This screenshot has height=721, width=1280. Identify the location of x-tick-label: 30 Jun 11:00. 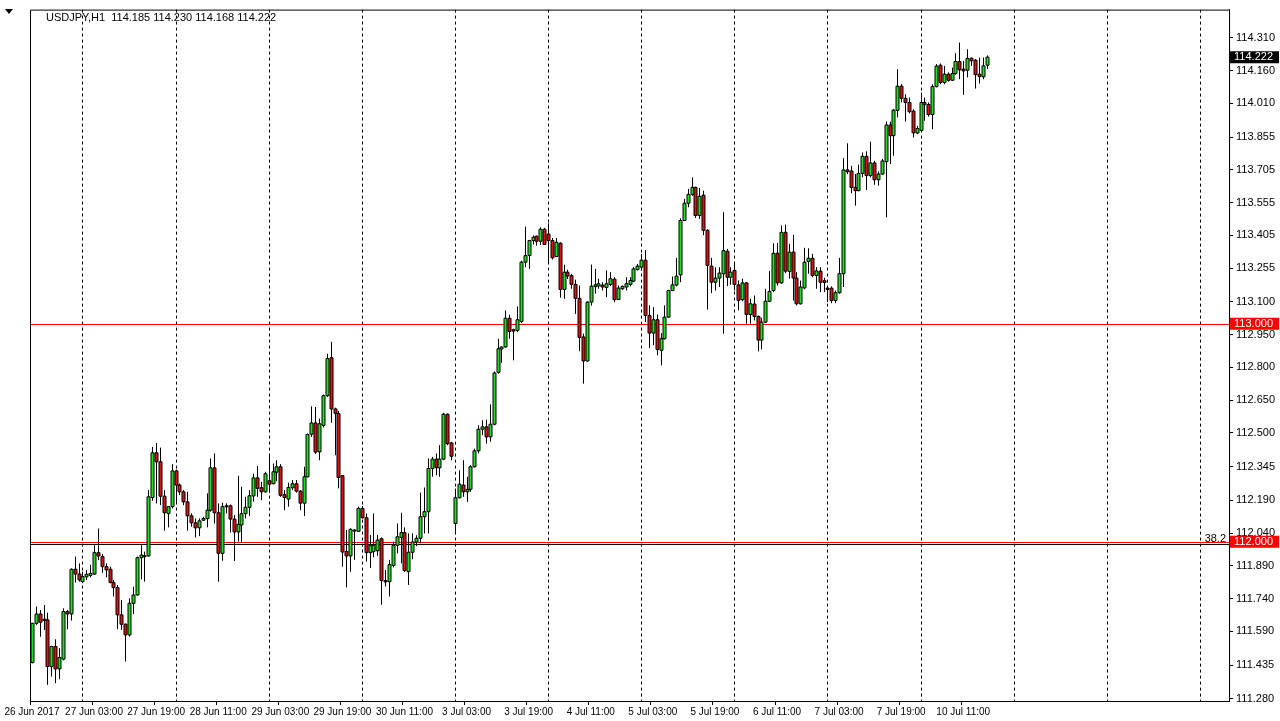
(404, 711).